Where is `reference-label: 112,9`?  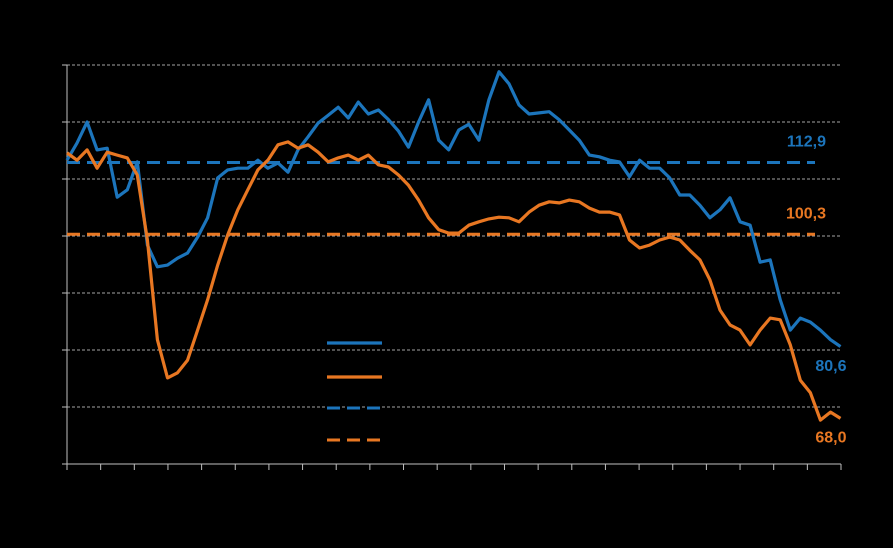
reference-label: 112,9 is located at coordinates (806, 142).